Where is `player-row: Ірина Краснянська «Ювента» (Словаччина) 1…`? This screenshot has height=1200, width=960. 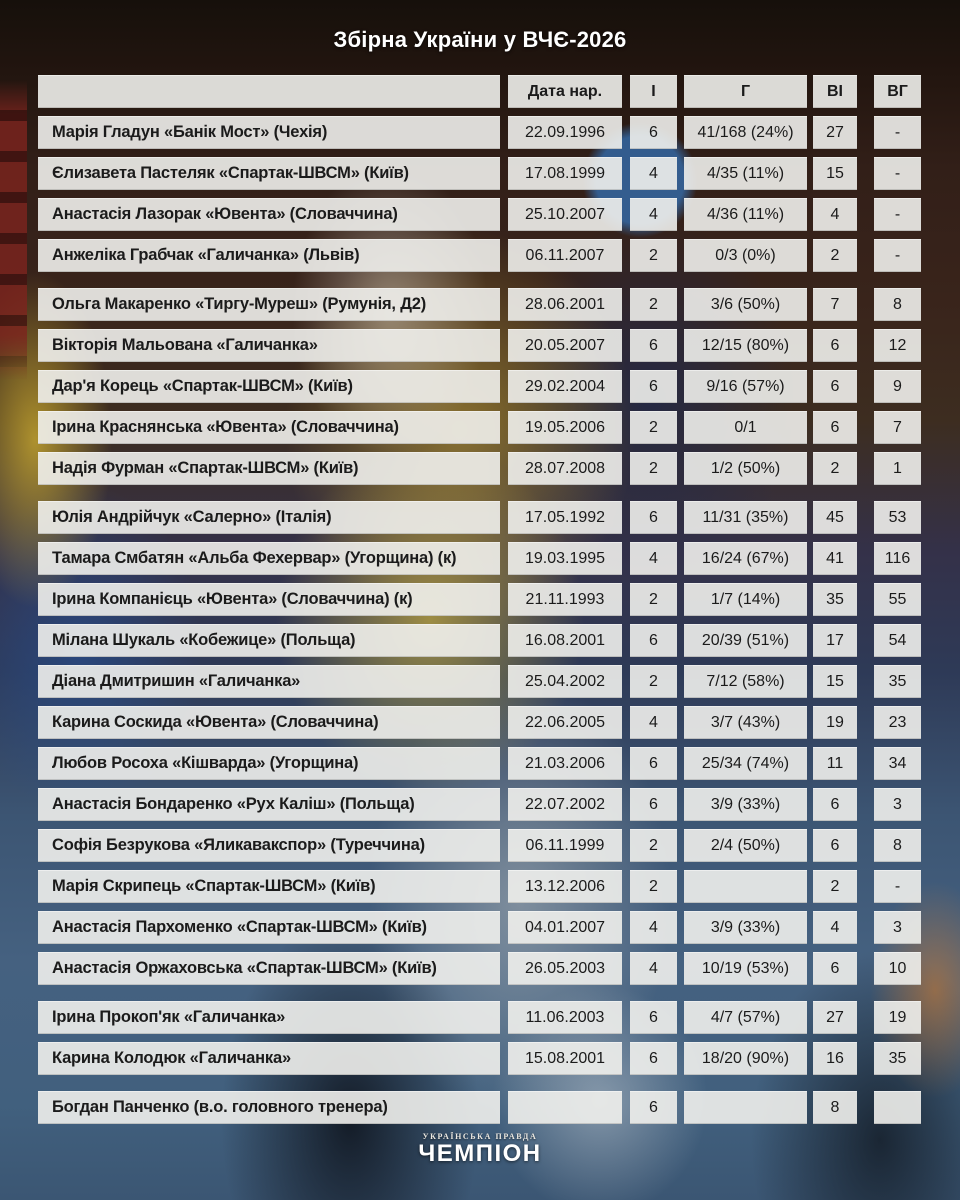 player-row: Ірина Краснянська «Ювента» (Словаччина) 1… is located at coordinates (480, 427).